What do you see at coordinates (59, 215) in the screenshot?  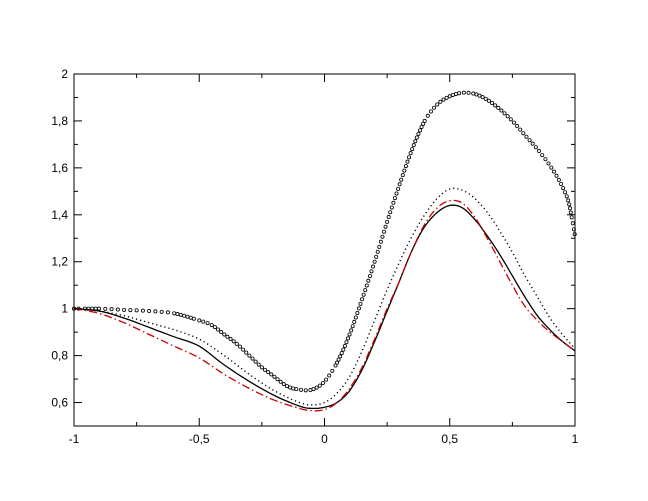 I see `y-tick-label: 1,4` at bounding box center [59, 215].